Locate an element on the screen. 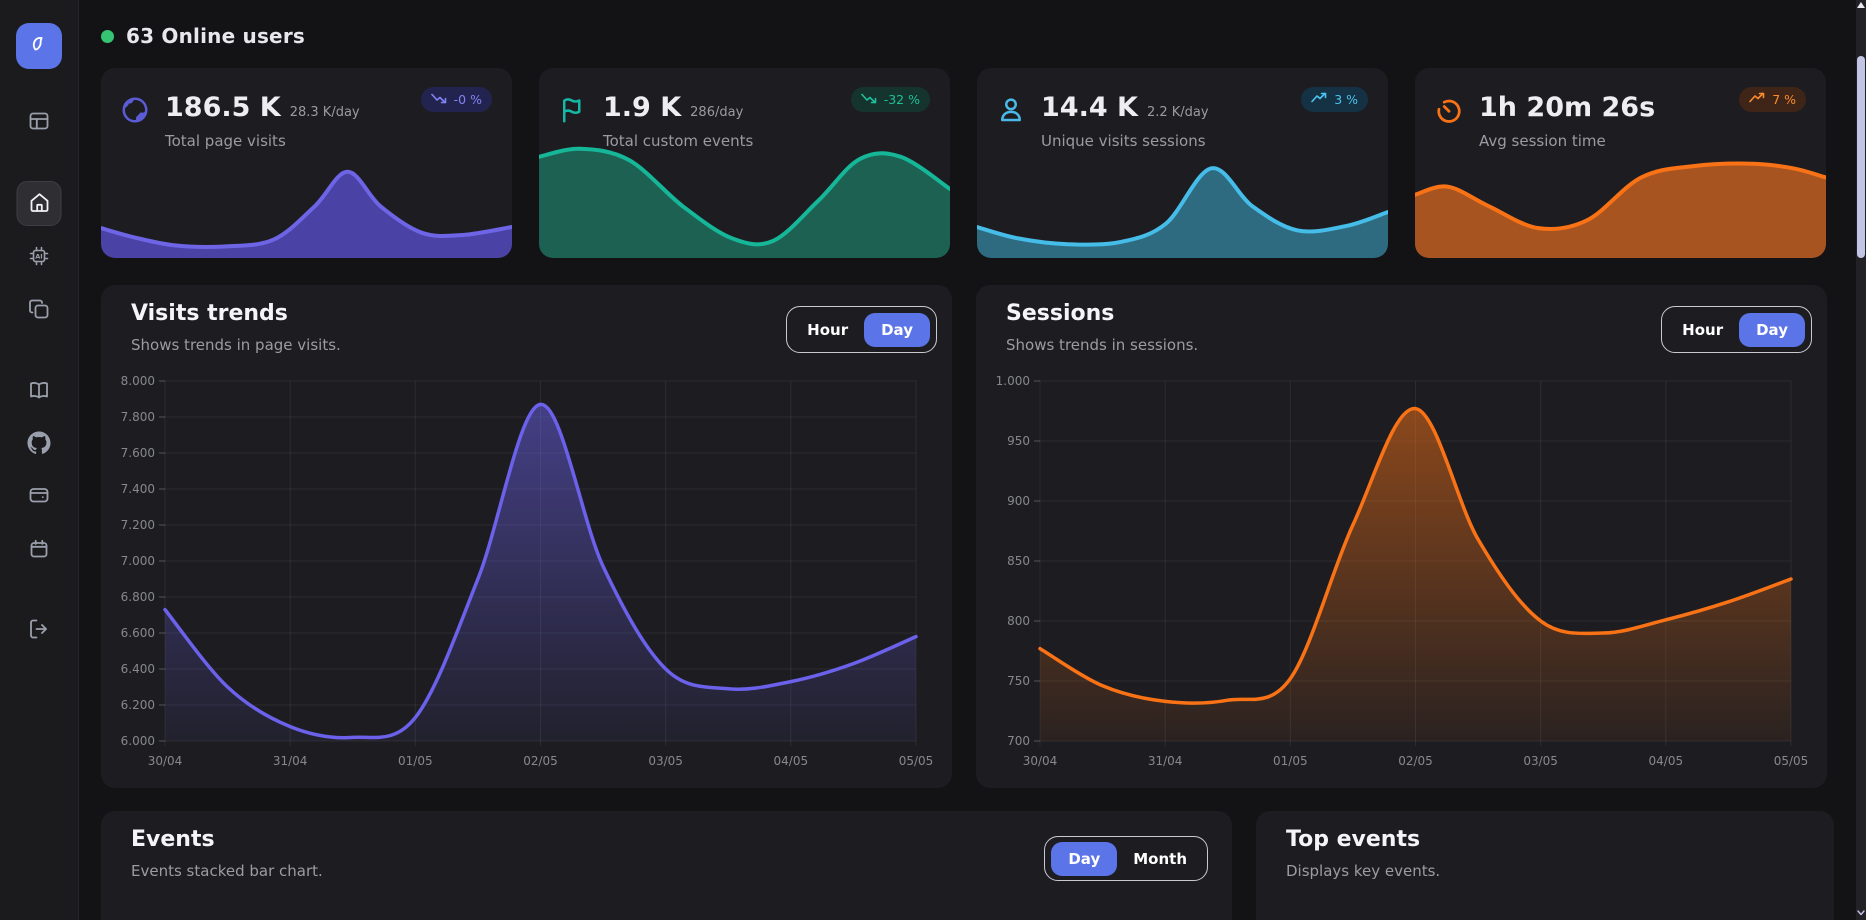 The width and height of the screenshot is (1866, 920). card-value-row: 1h 20m 26s is located at coordinates (1571, 107).